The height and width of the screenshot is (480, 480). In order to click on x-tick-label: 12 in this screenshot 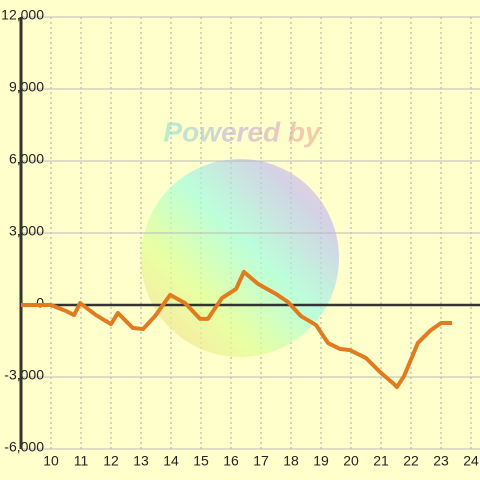, I will do `click(111, 461)`.